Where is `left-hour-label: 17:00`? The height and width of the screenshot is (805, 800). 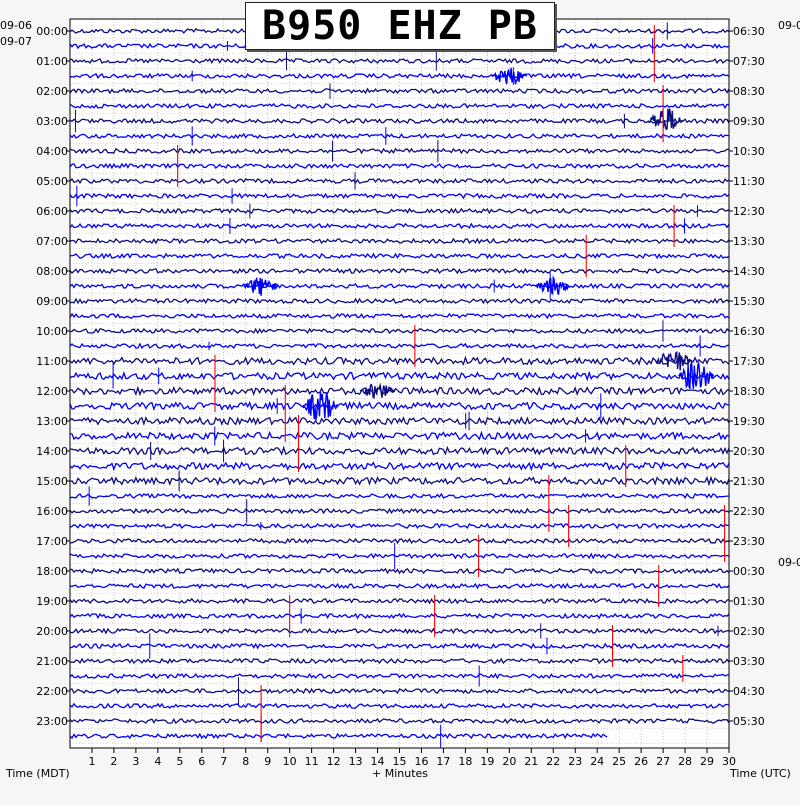 left-hour-label: 17:00 is located at coordinates (52, 541).